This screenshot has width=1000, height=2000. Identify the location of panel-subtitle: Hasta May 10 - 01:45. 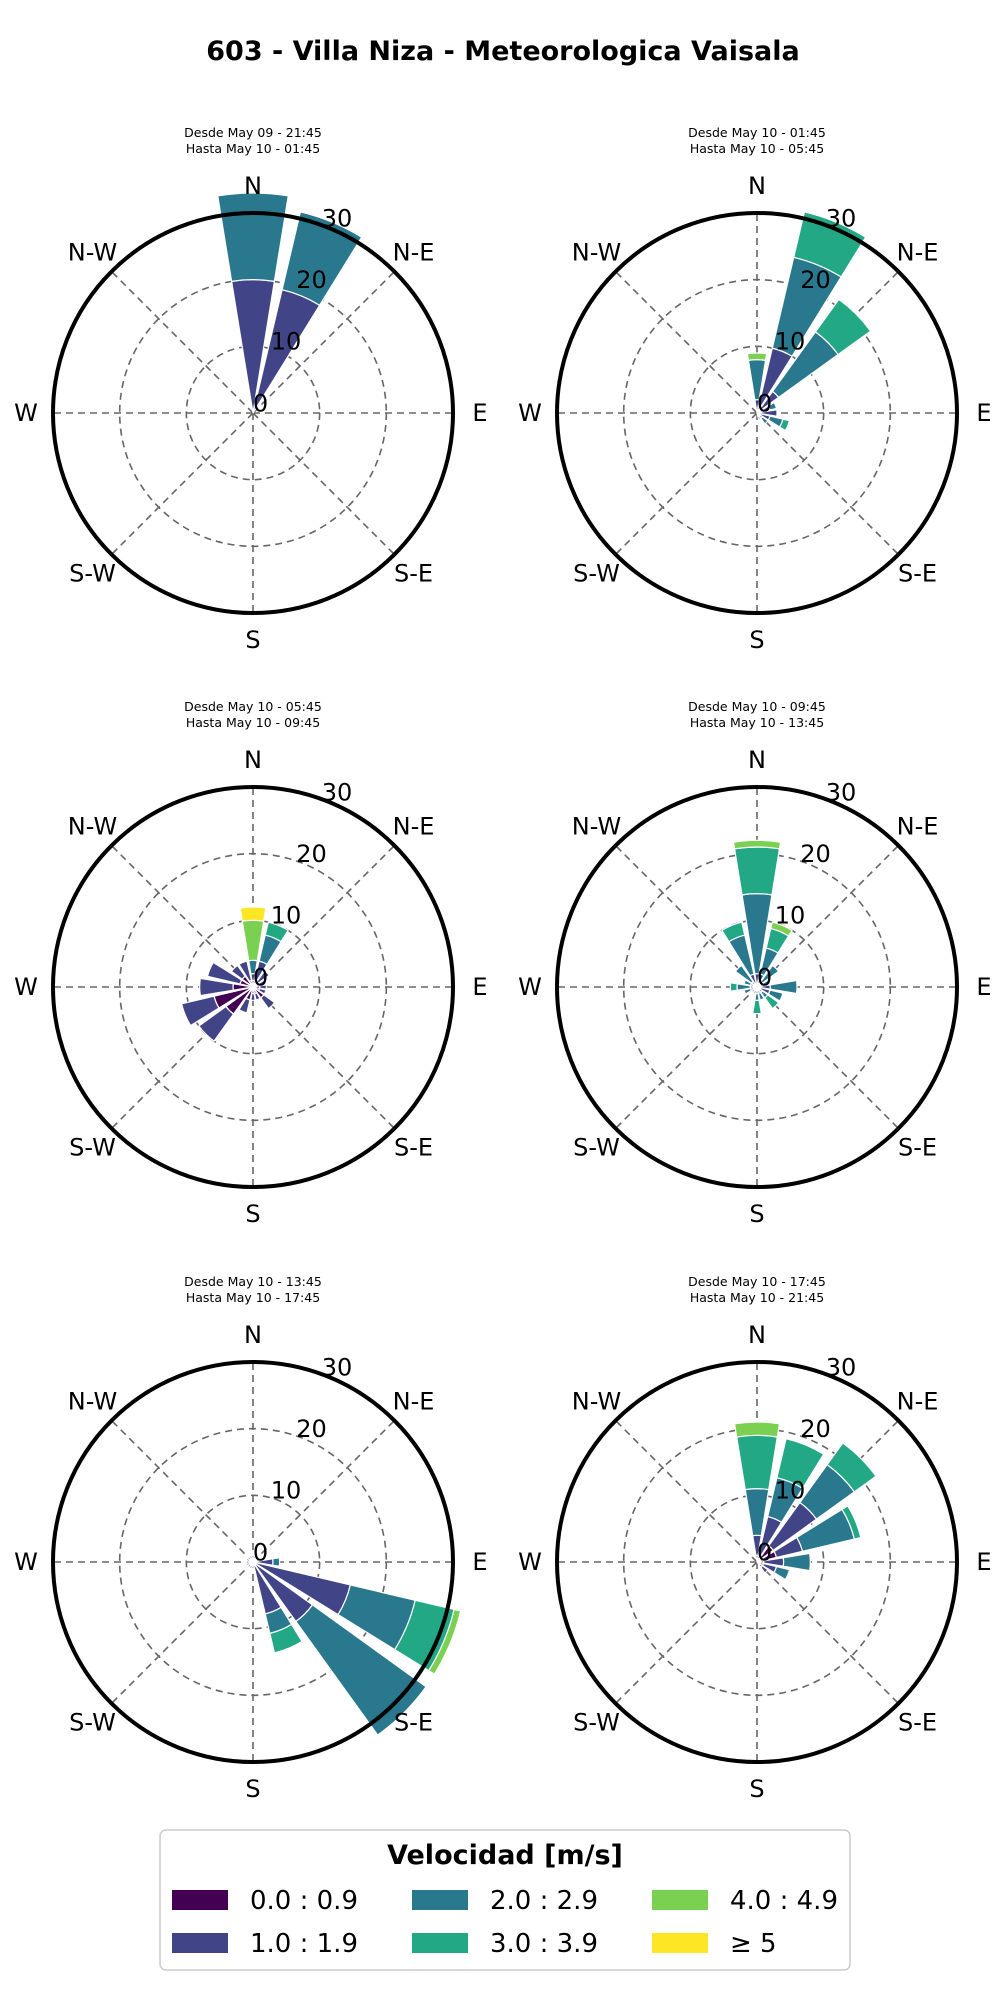
(253, 148).